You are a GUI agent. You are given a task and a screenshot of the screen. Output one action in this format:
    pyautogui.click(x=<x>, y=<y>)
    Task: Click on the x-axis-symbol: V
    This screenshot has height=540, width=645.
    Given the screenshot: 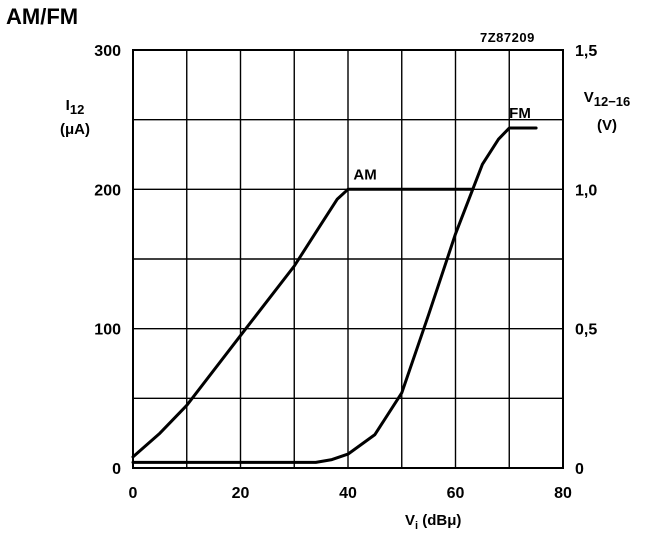 What is the action you would take?
    pyautogui.click(x=410, y=520)
    